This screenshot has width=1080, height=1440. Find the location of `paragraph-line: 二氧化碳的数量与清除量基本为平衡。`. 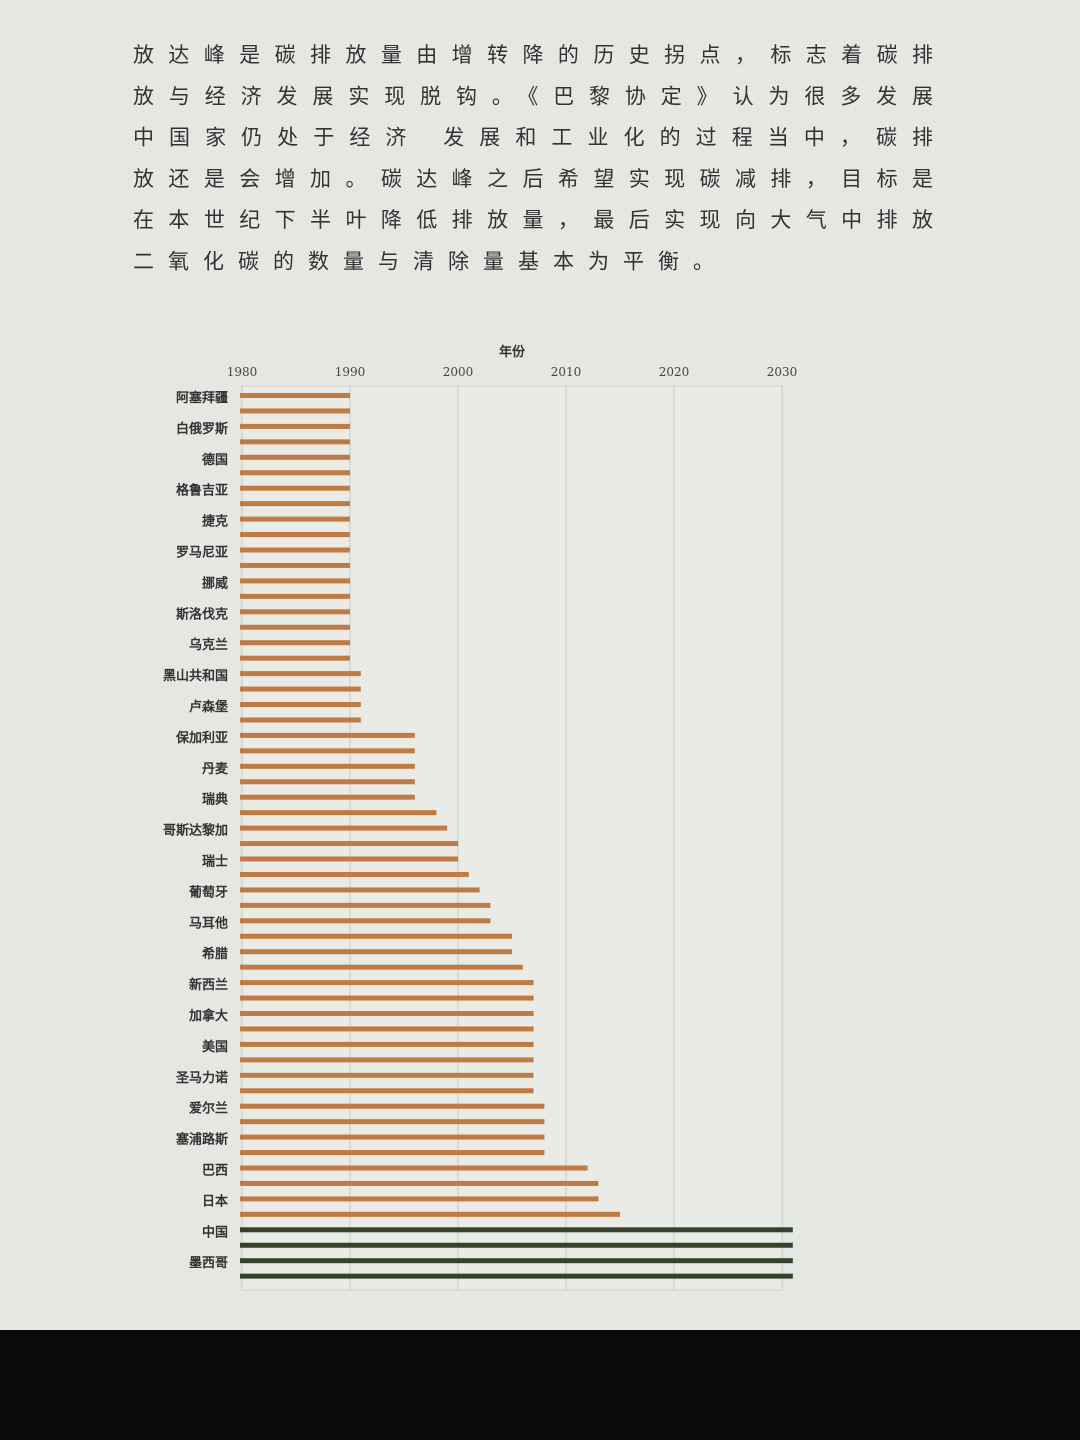

paragraph-line: 二氧化碳的数量与清除量基本为平衡。 is located at coordinates (430, 262).